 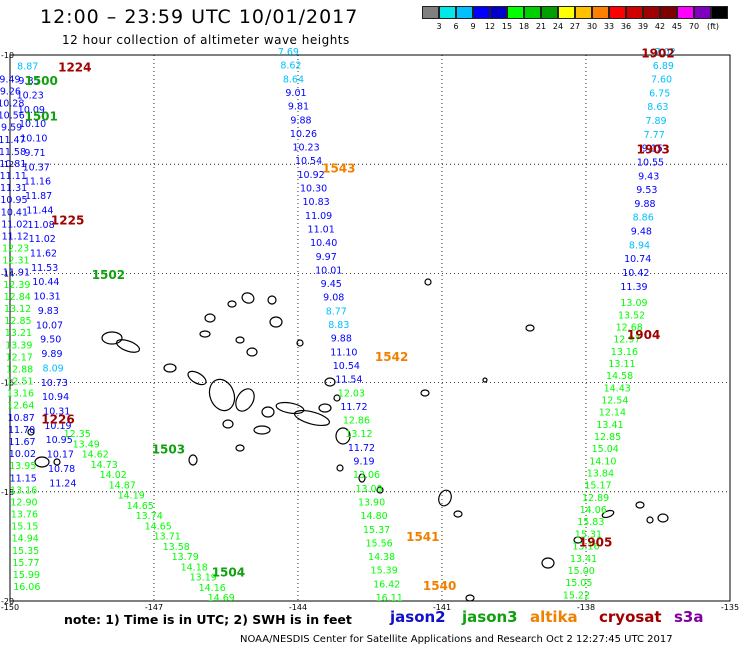 What do you see at coordinates (51, 354) in the screenshot?
I see `wave-height-value: 9.89` at bounding box center [51, 354].